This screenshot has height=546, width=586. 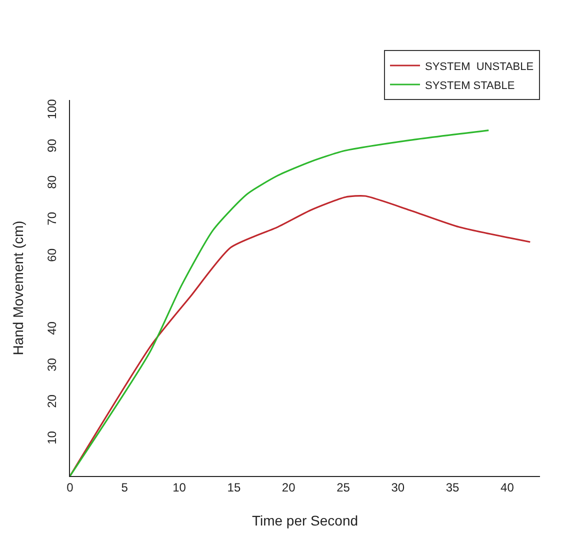 I want to click on y-tick-label: 30, so click(x=52, y=365).